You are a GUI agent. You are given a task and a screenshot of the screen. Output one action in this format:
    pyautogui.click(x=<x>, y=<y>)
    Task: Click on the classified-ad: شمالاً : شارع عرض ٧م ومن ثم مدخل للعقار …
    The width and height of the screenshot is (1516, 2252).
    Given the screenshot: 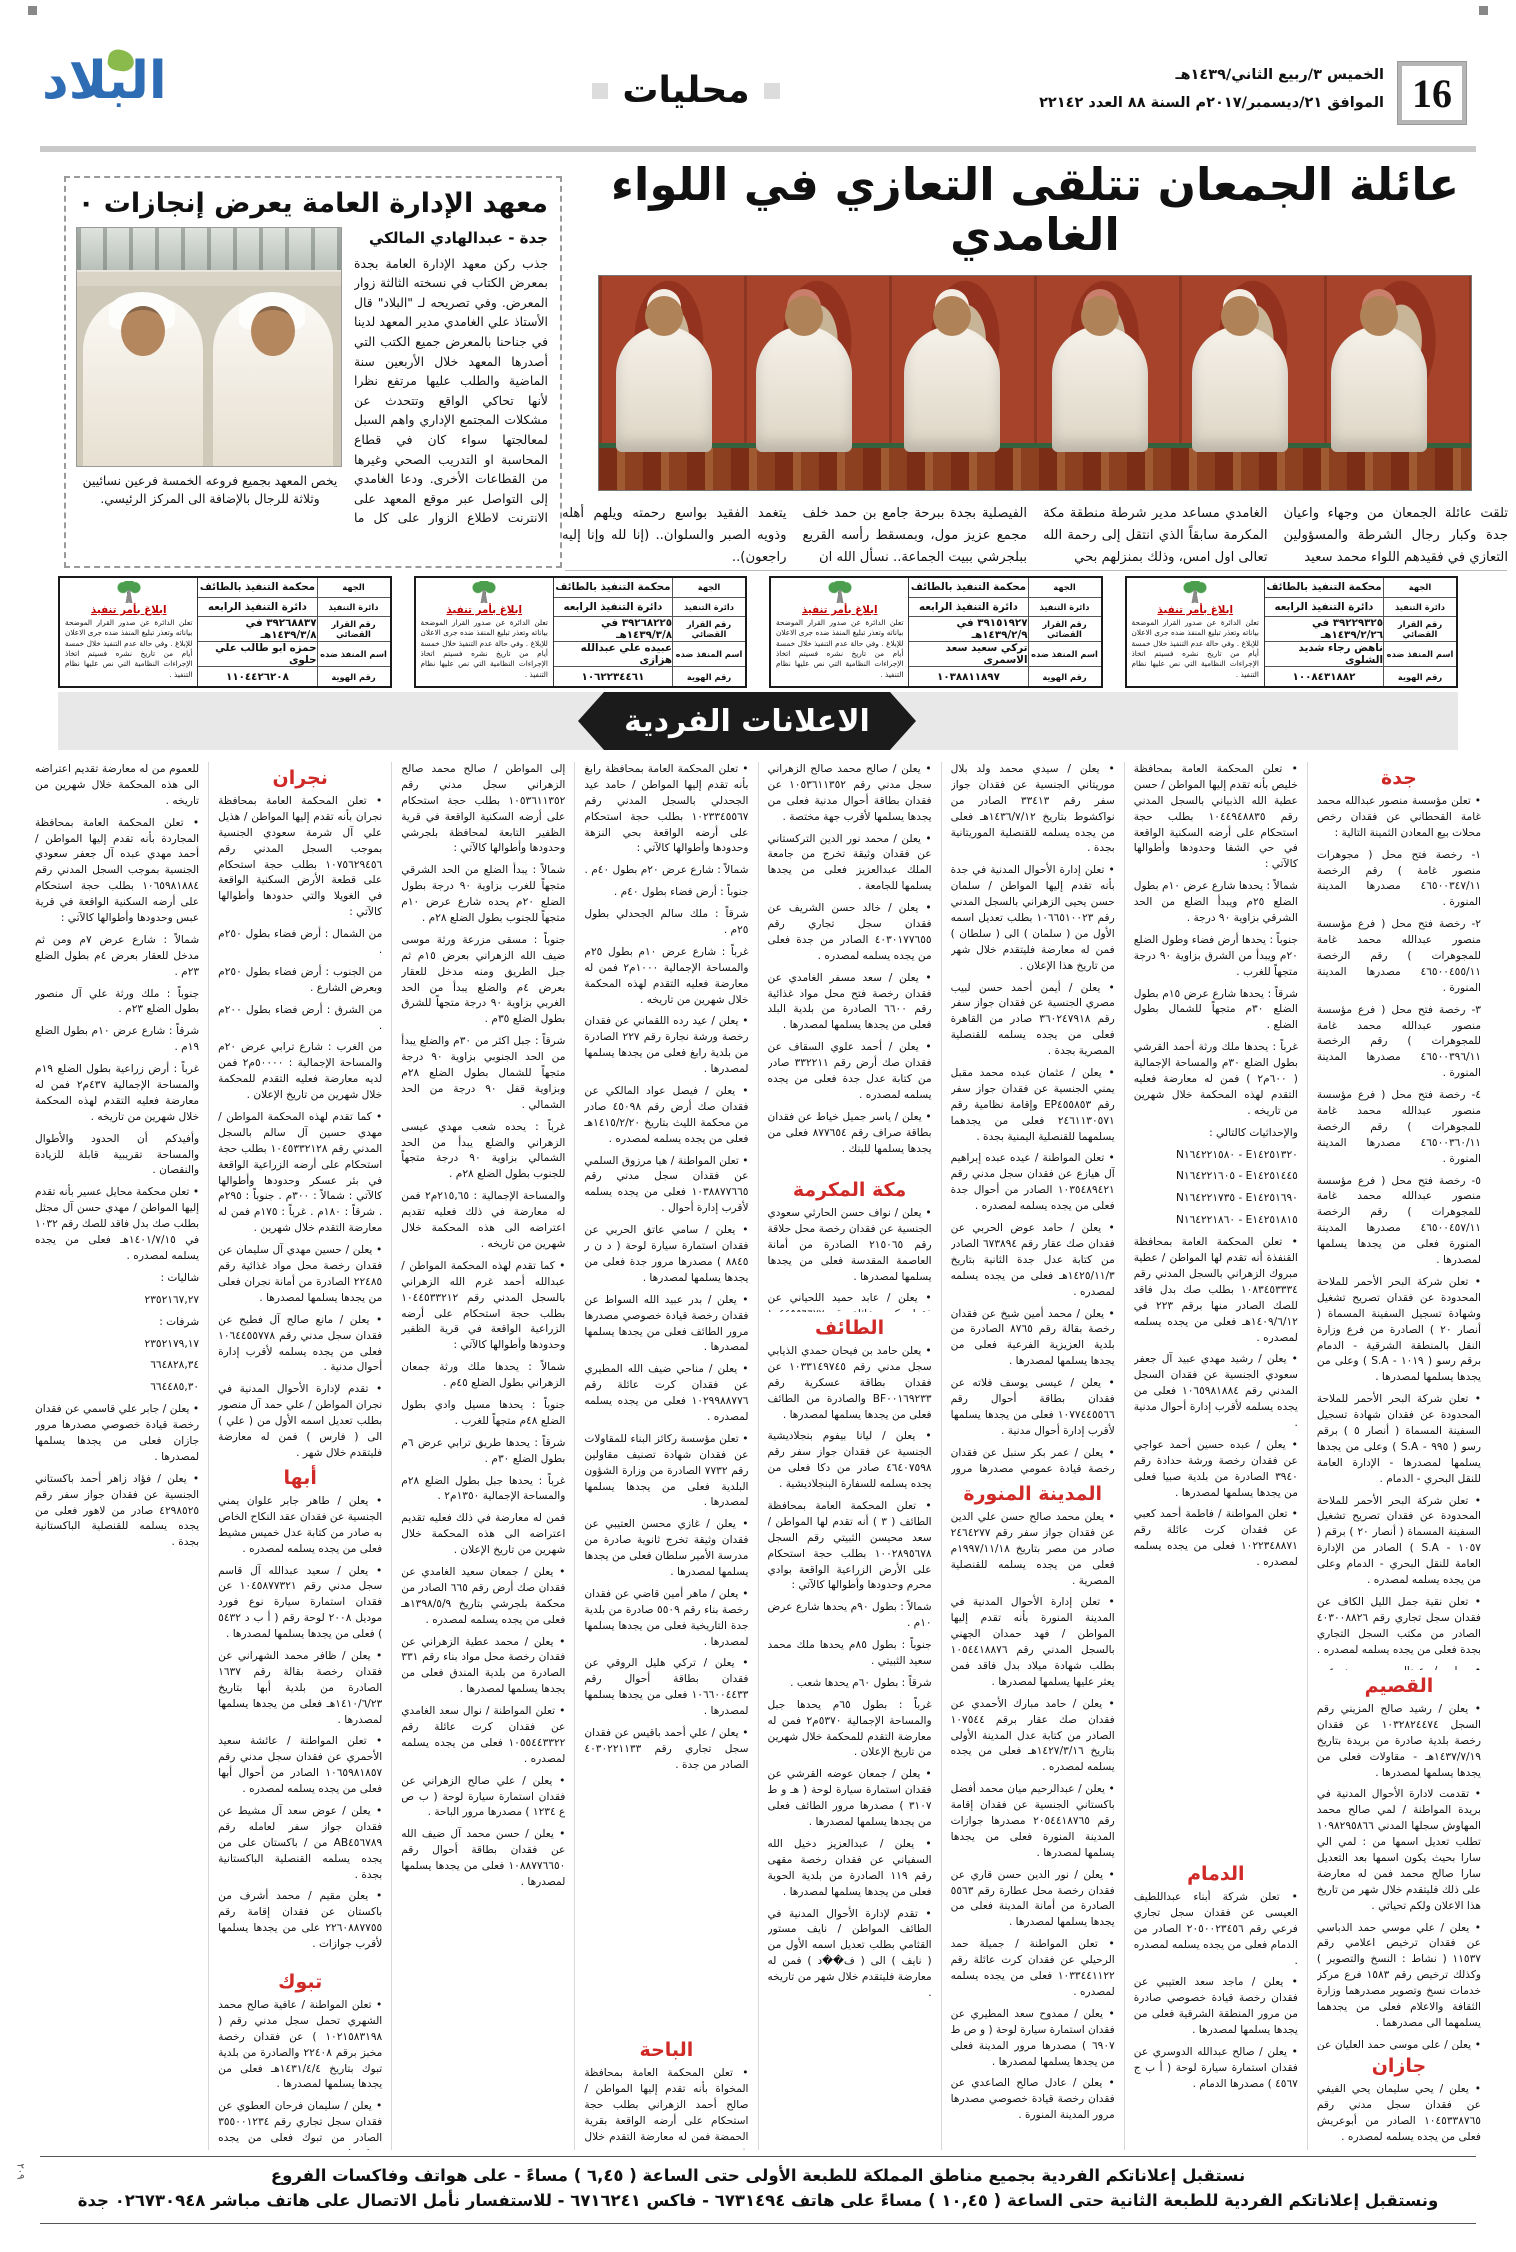 What is the action you would take?
    pyautogui.click(x=117, y=955)
    